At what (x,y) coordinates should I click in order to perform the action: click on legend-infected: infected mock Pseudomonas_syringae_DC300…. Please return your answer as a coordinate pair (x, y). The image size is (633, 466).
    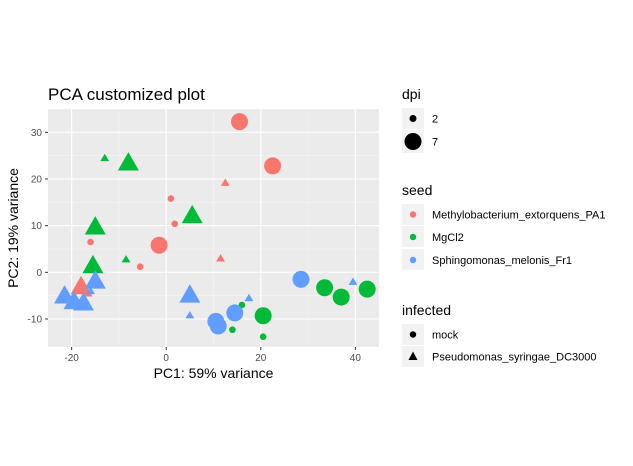
    Looking at the image, I should click on (499, 334).